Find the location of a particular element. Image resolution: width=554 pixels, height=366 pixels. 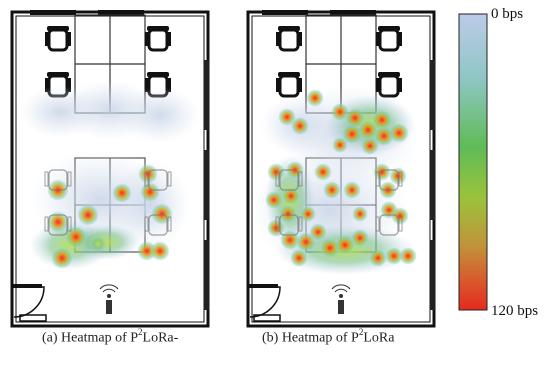

caption-a-suffix: LoRa- is located at coordinates (160, 338).